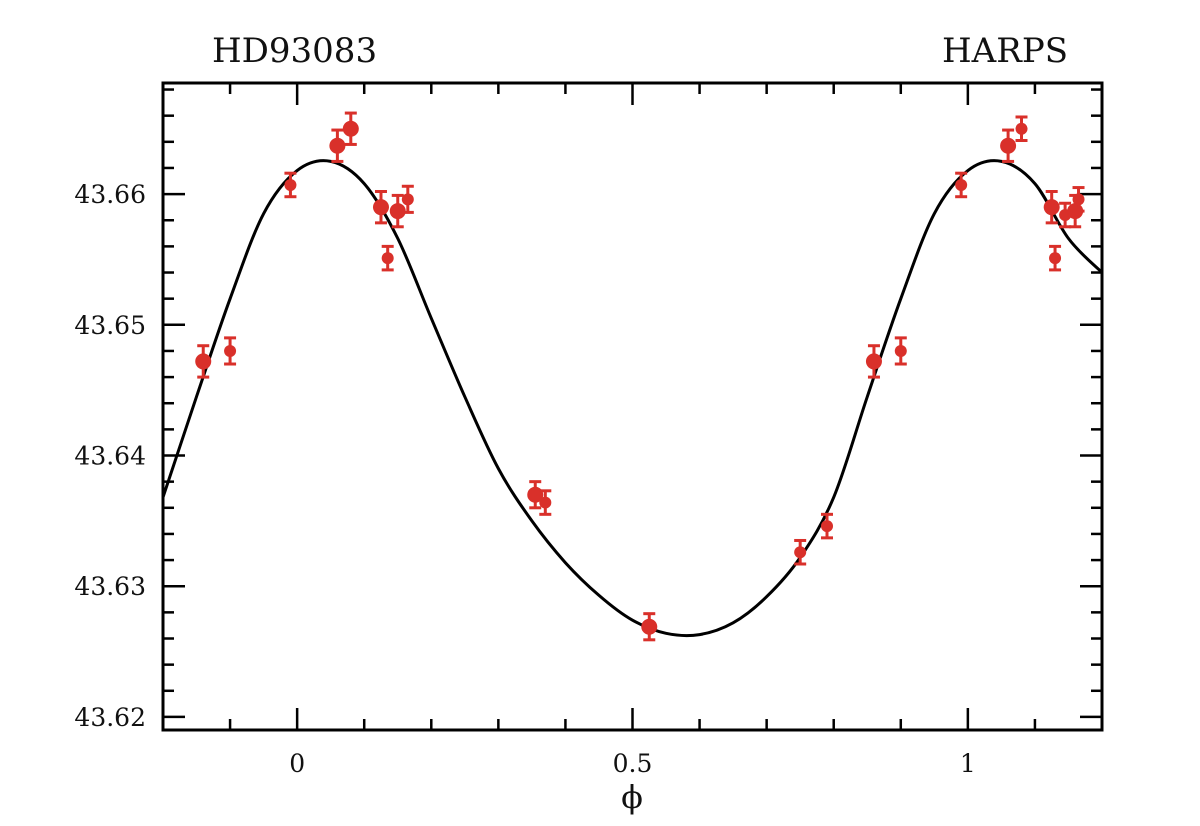  What do you see at coordinates (294, 51) in the screenshot?
I see `chart-title-left: HD93083` at bounding box center [294, 51].